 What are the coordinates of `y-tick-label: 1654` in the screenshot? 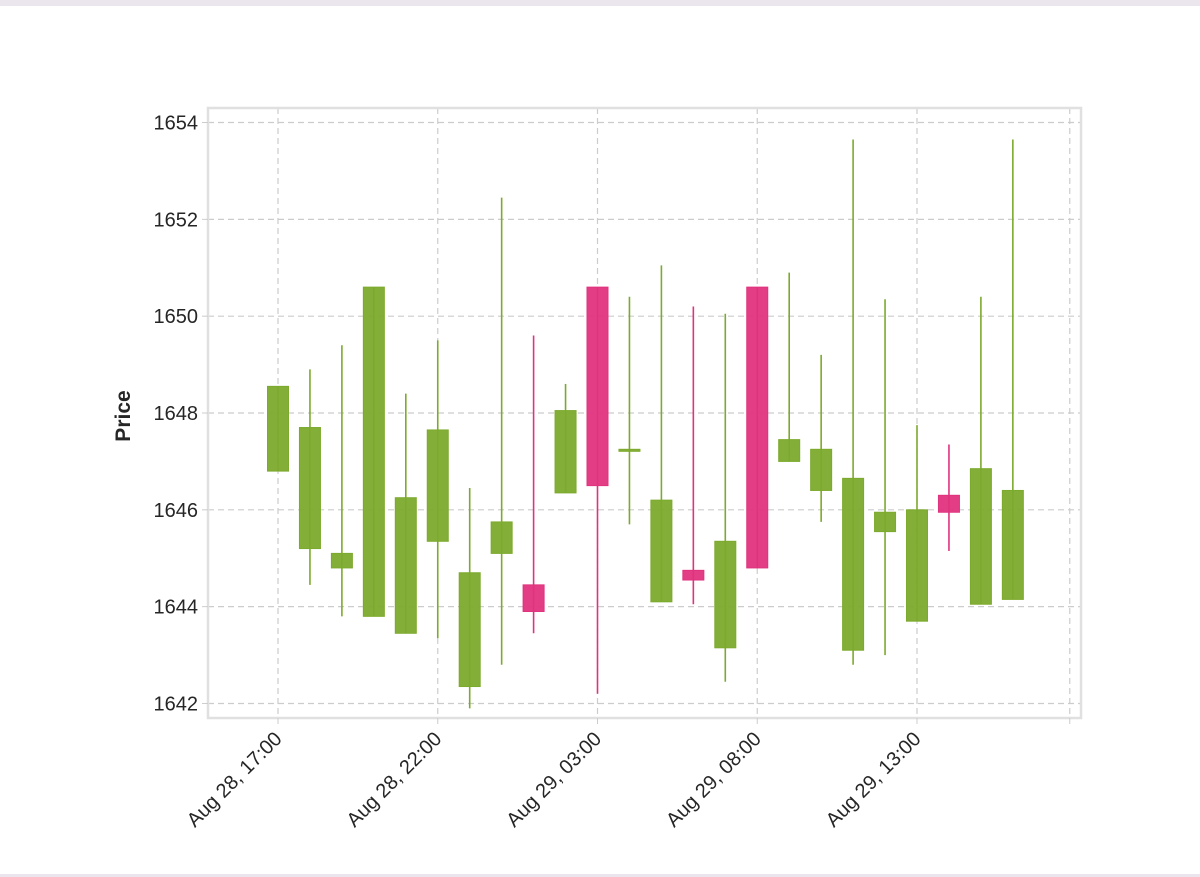 It's located at (176, 124).